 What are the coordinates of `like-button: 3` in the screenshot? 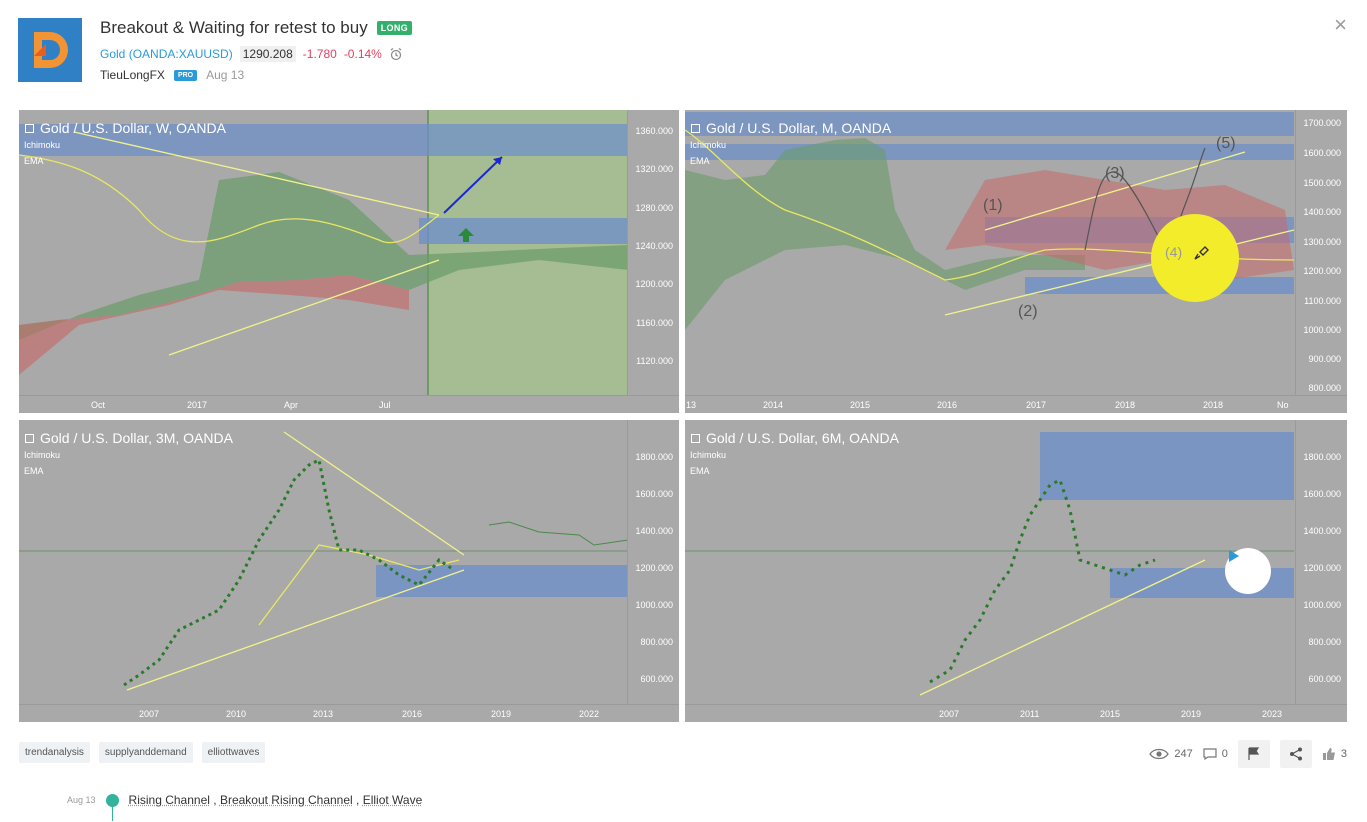 It's located at (1334, 754).